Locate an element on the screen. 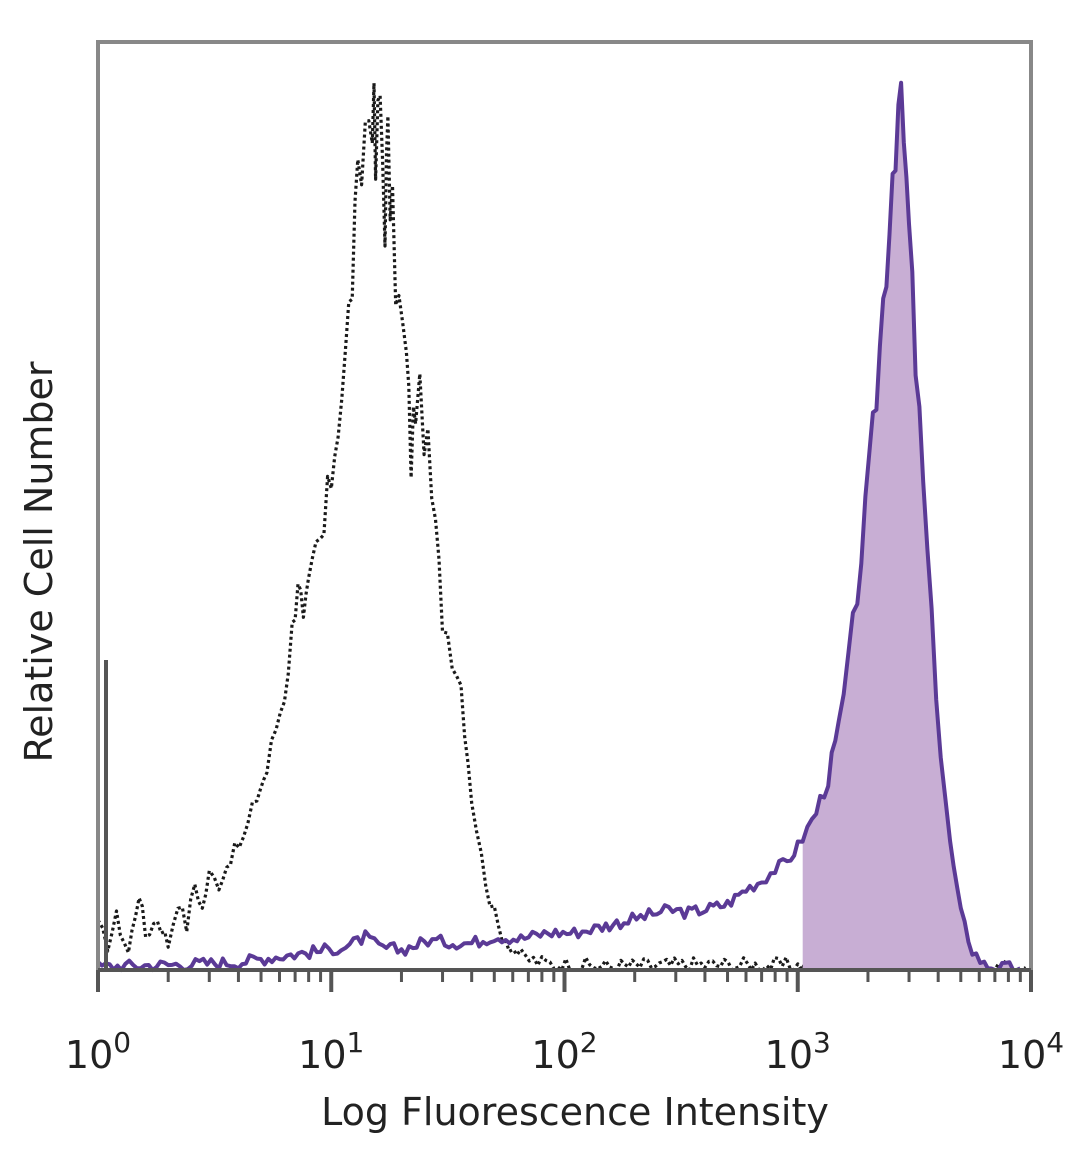 This screenshot has height=1169, width=1080. x-axis-tick-labels: 10⁰ 10¹ 10² 10³ 10⁴ is located at coordinates (564, 1051).